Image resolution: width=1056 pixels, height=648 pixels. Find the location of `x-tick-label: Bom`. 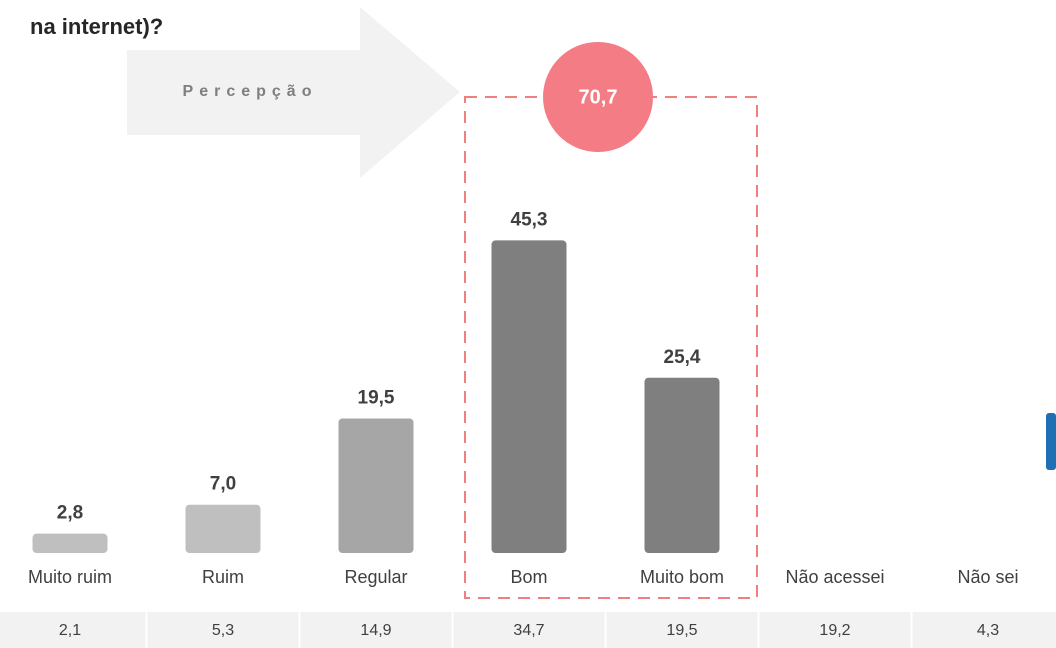

x-tick-label: Bom is located at coordinates (528, 577).